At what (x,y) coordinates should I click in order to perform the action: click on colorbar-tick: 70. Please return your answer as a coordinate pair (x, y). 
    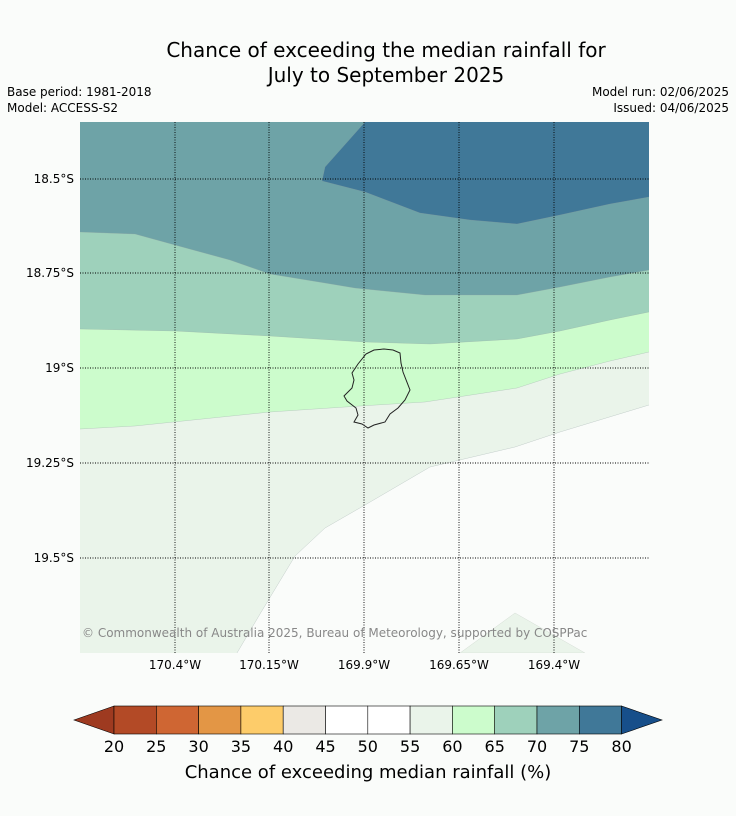
    Looking at the image, I should click on (537, 746).